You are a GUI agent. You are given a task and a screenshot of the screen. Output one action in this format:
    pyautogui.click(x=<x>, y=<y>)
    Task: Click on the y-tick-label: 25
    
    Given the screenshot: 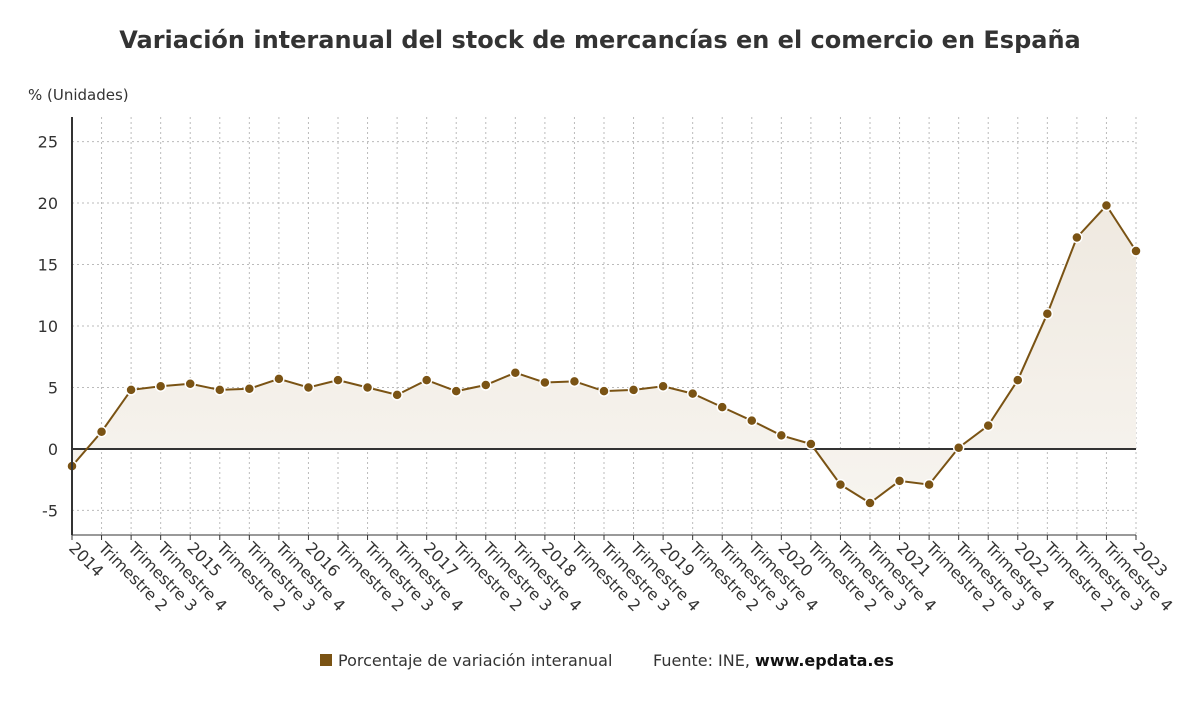 What is the action you would take?
    pyautogui.click(x=48, y=142)
    